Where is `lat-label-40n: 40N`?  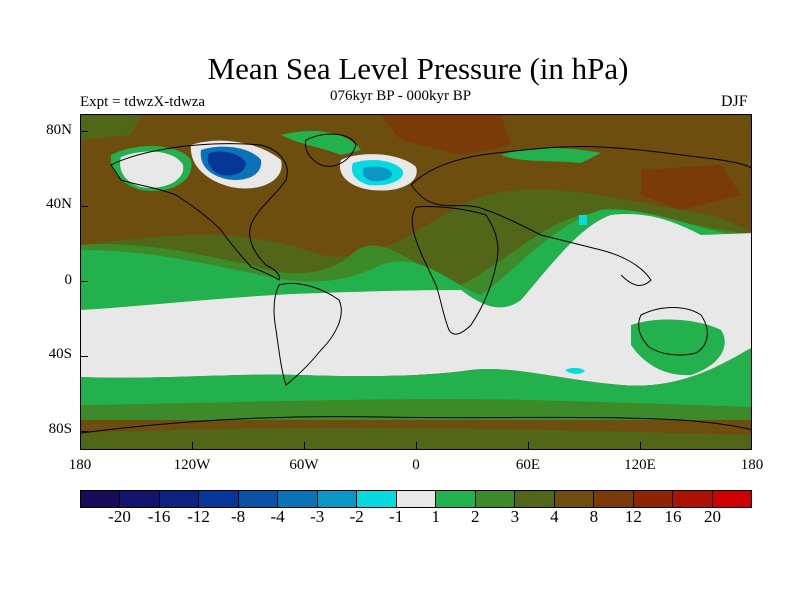
lat-label-40n: 40N is located at coordinates (59, 204).